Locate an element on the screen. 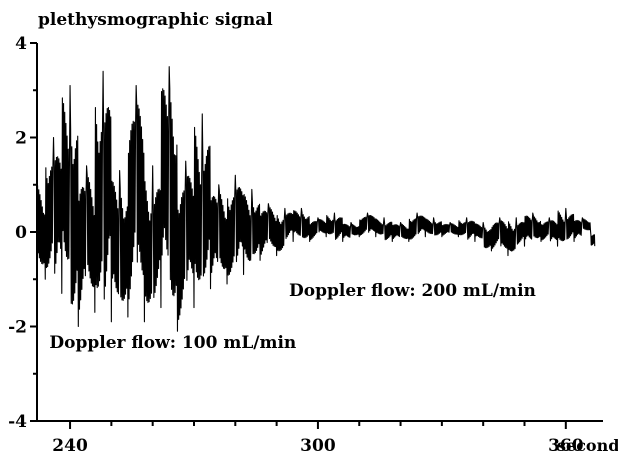 This screenshot has height=455, width=618. y-tick-label: 2 is located at coordinates (21, 139).